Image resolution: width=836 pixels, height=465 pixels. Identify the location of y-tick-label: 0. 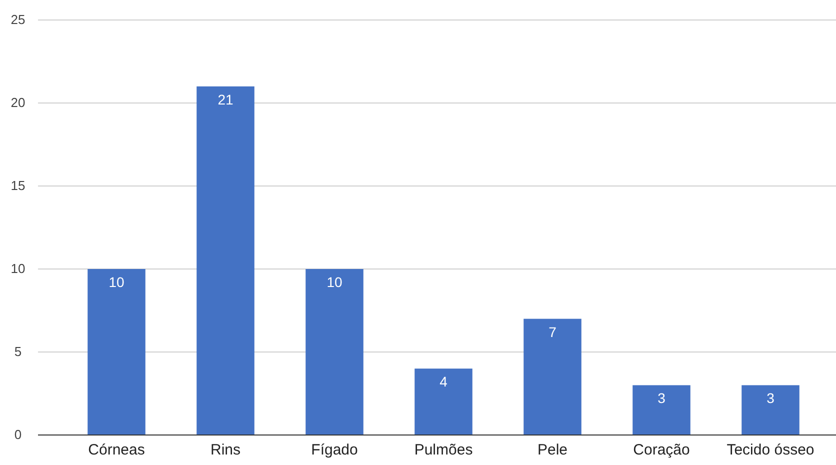
(18, 434).